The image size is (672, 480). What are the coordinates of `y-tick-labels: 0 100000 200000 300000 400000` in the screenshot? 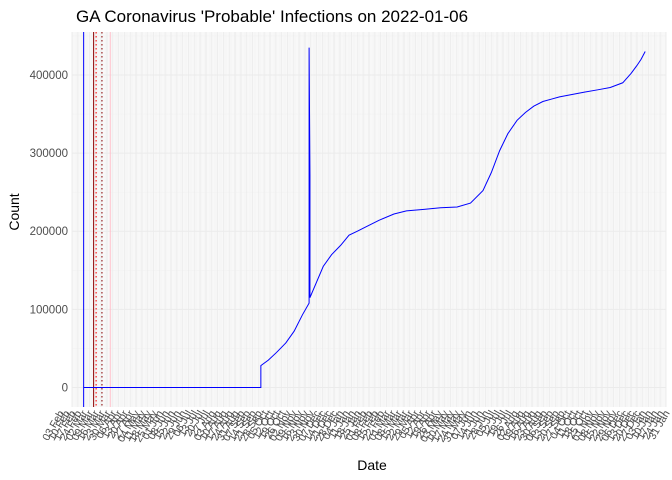 It's located at (49, 232).